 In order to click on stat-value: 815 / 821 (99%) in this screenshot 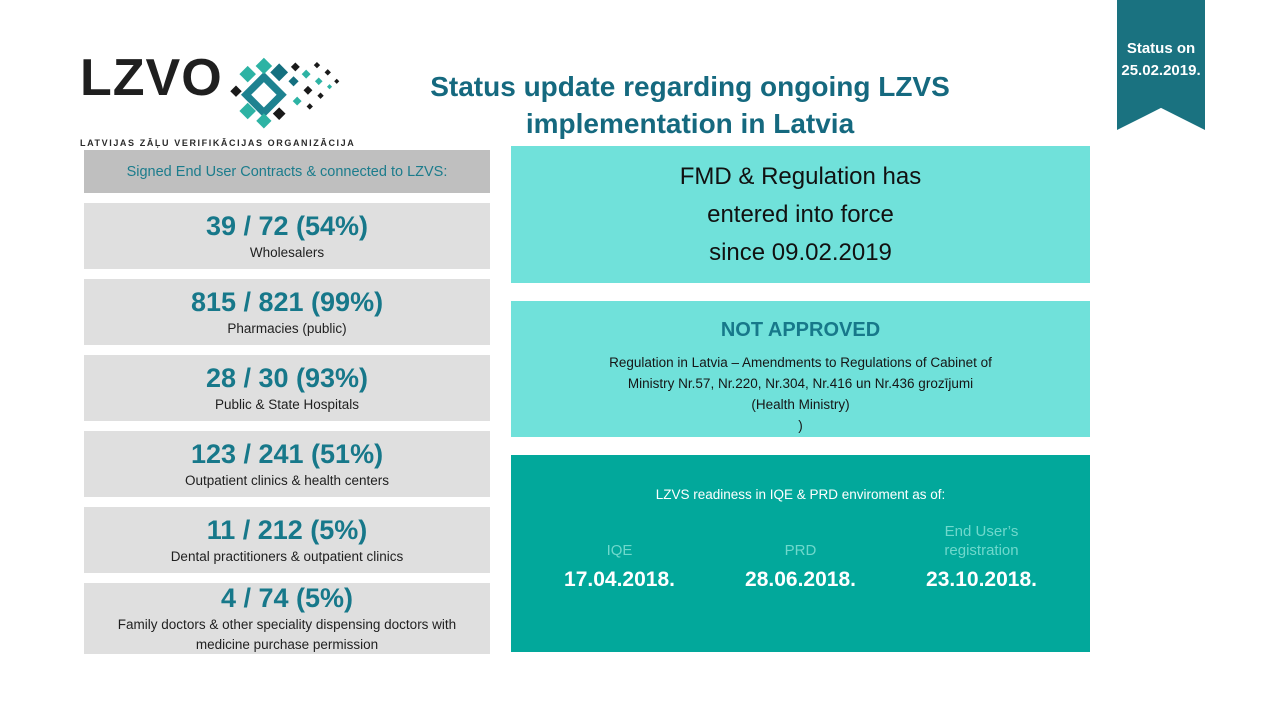, I will do `click(287, 301)`.